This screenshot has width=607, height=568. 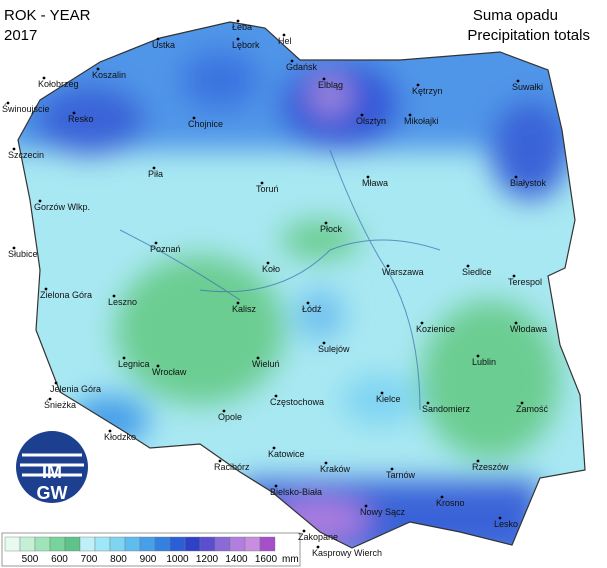 What do you see at coordinates (30, 559) in the screenshot?
I see `legend-label: 500` at bounding box center [30, 559].